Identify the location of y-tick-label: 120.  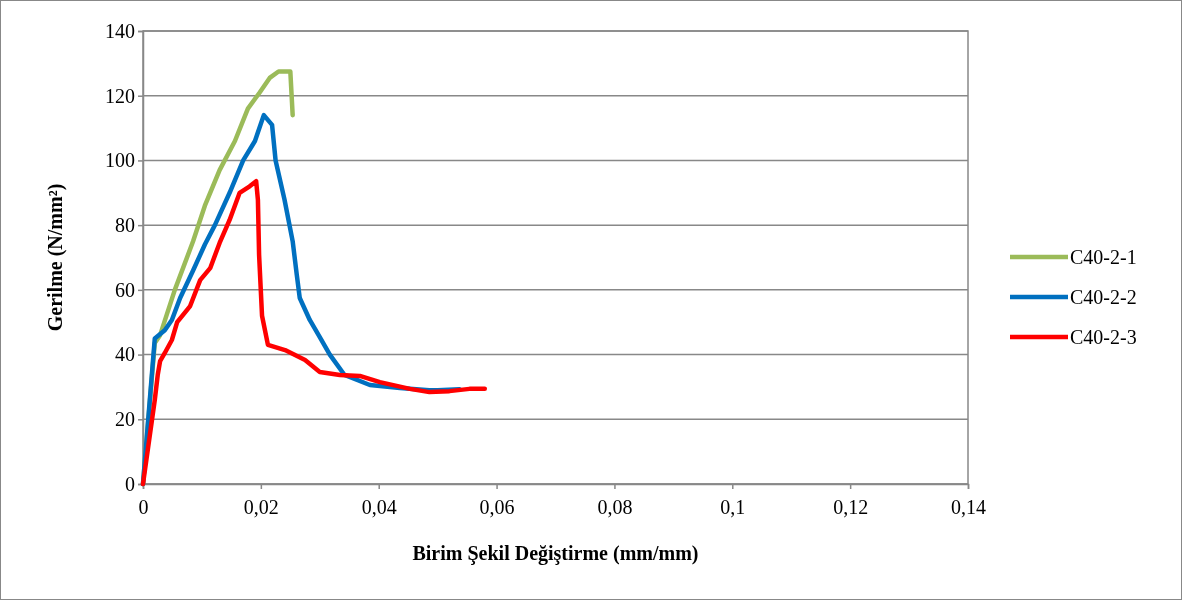
(120, 95).